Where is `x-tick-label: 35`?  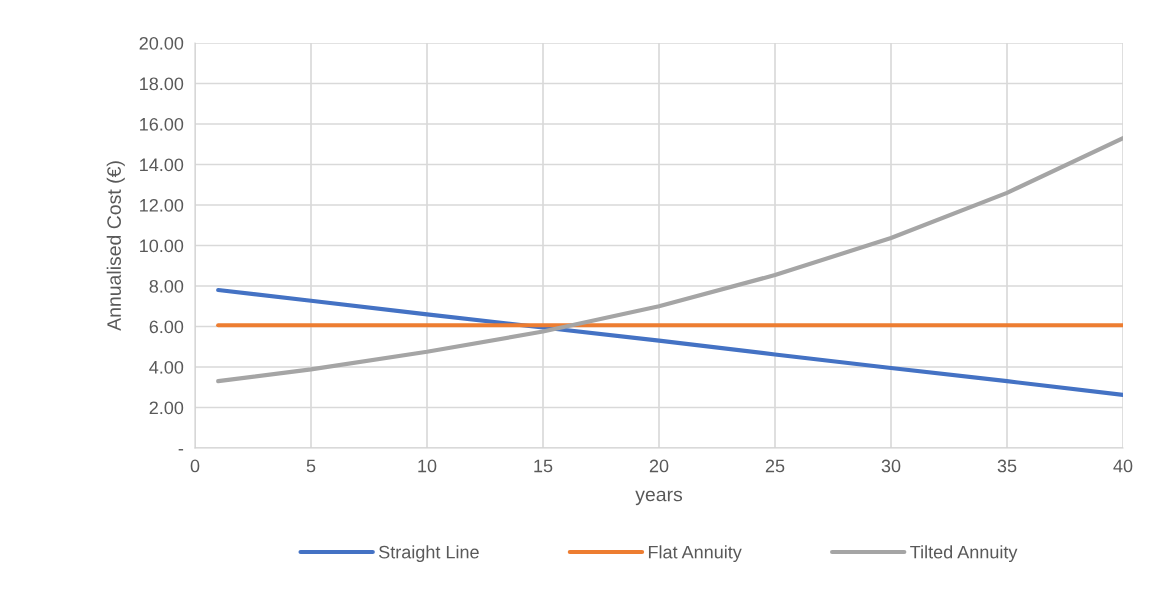 x-tick-label: 35 is located at coordinates (1007, 466).